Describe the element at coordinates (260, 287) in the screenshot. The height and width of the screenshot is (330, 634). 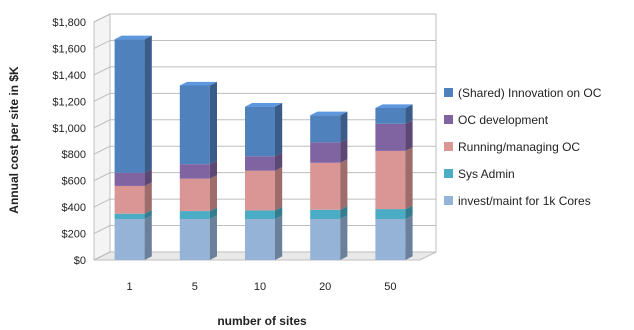
I see `x-tick-label: 10` at that location.